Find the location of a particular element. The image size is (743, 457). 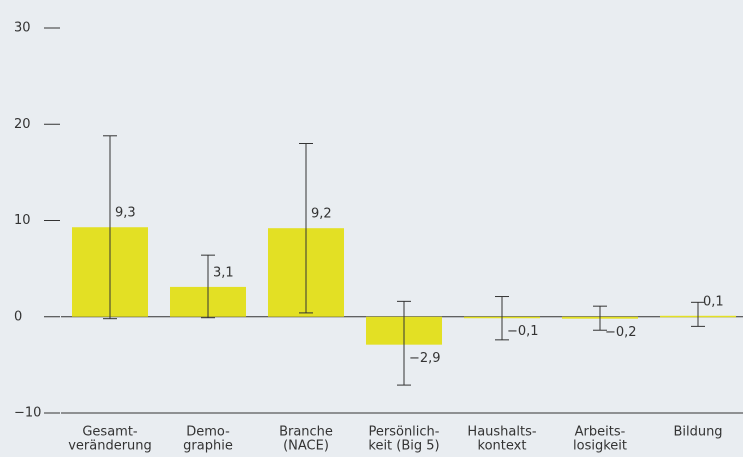

x-tick-label: Bildung is located at coordinates (697, 432).